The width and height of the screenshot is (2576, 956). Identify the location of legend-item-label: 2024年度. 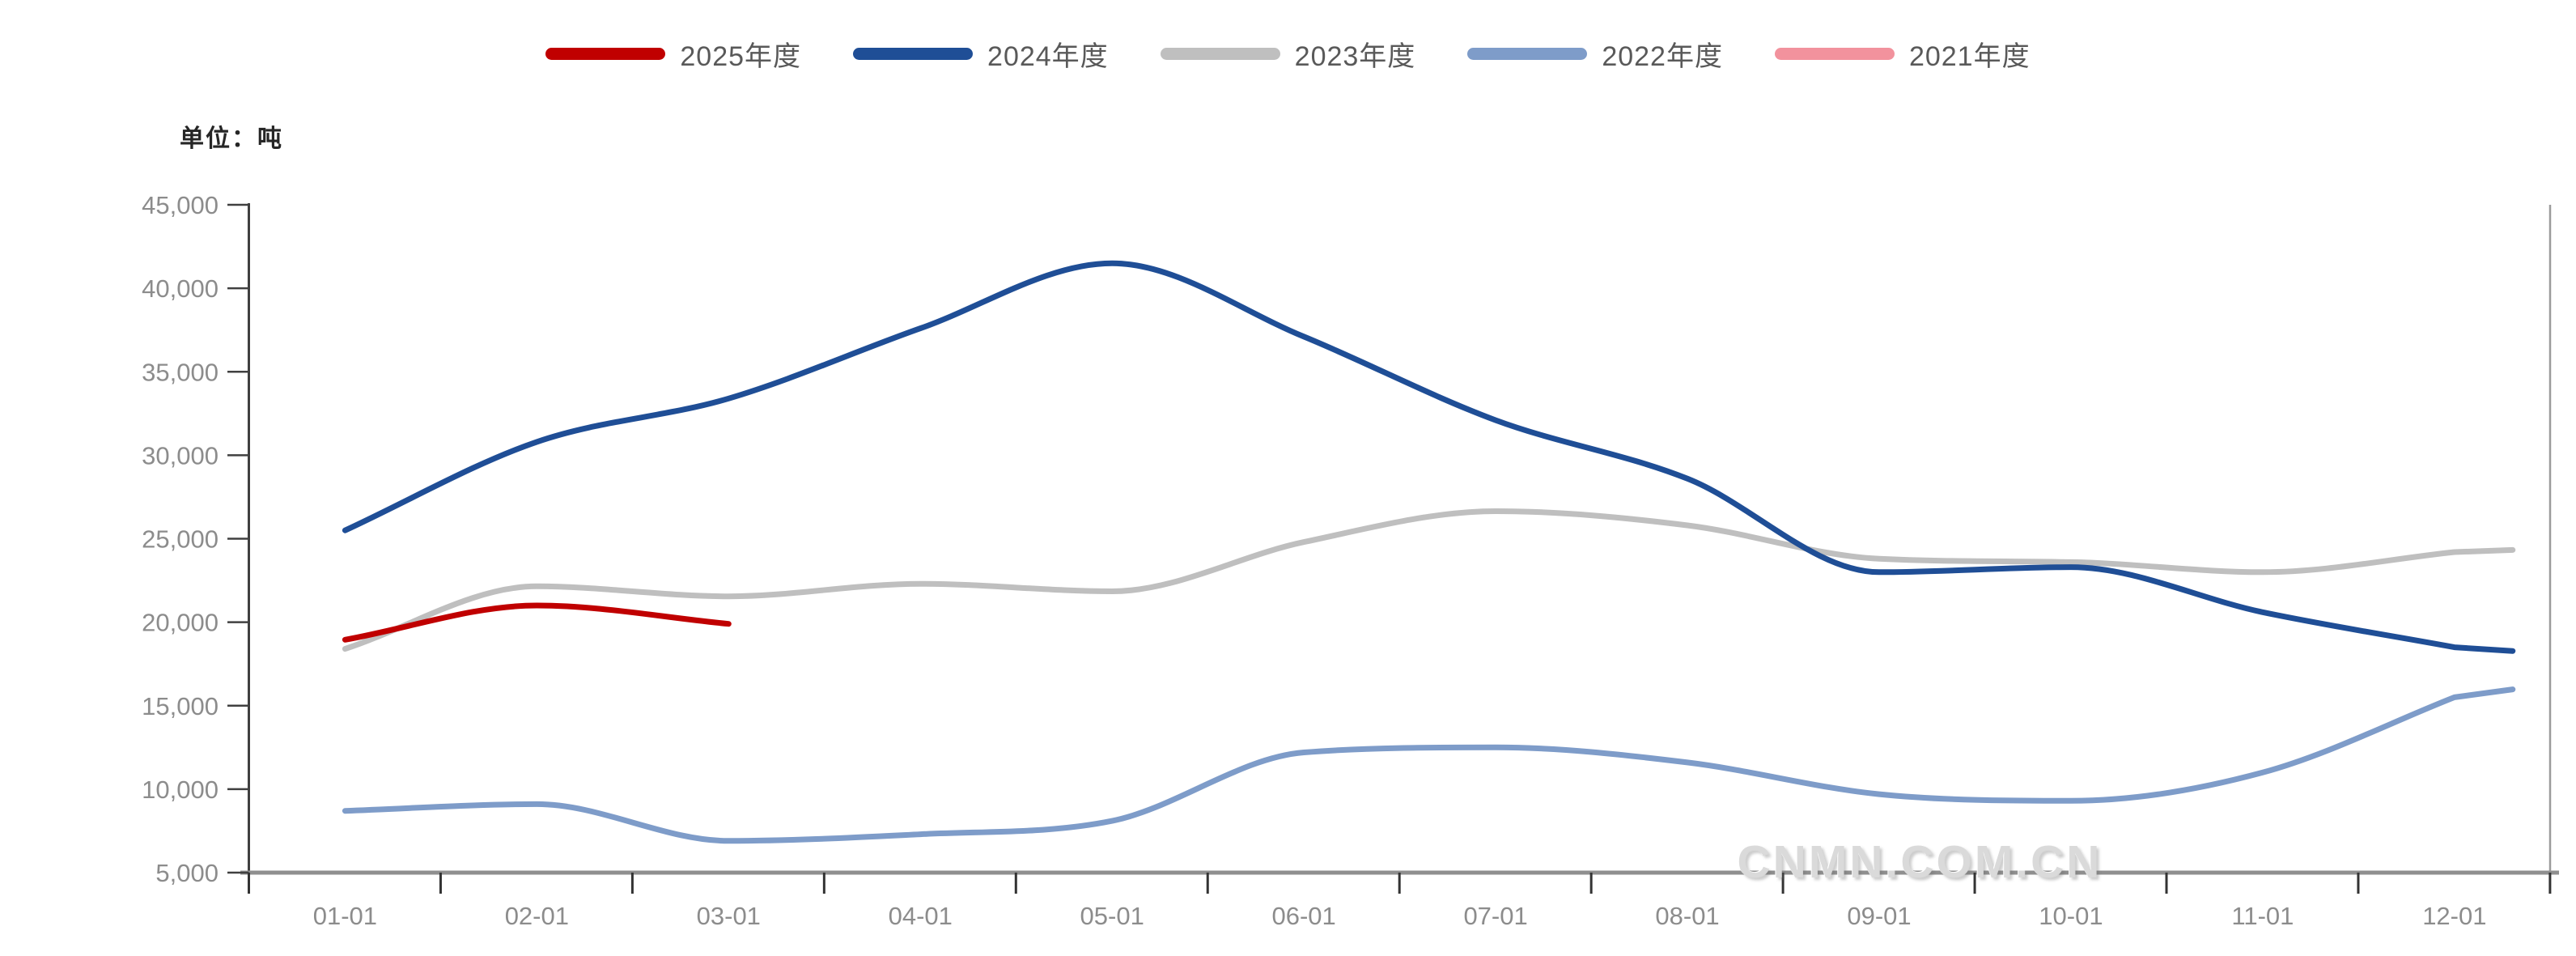
(1048, 56).